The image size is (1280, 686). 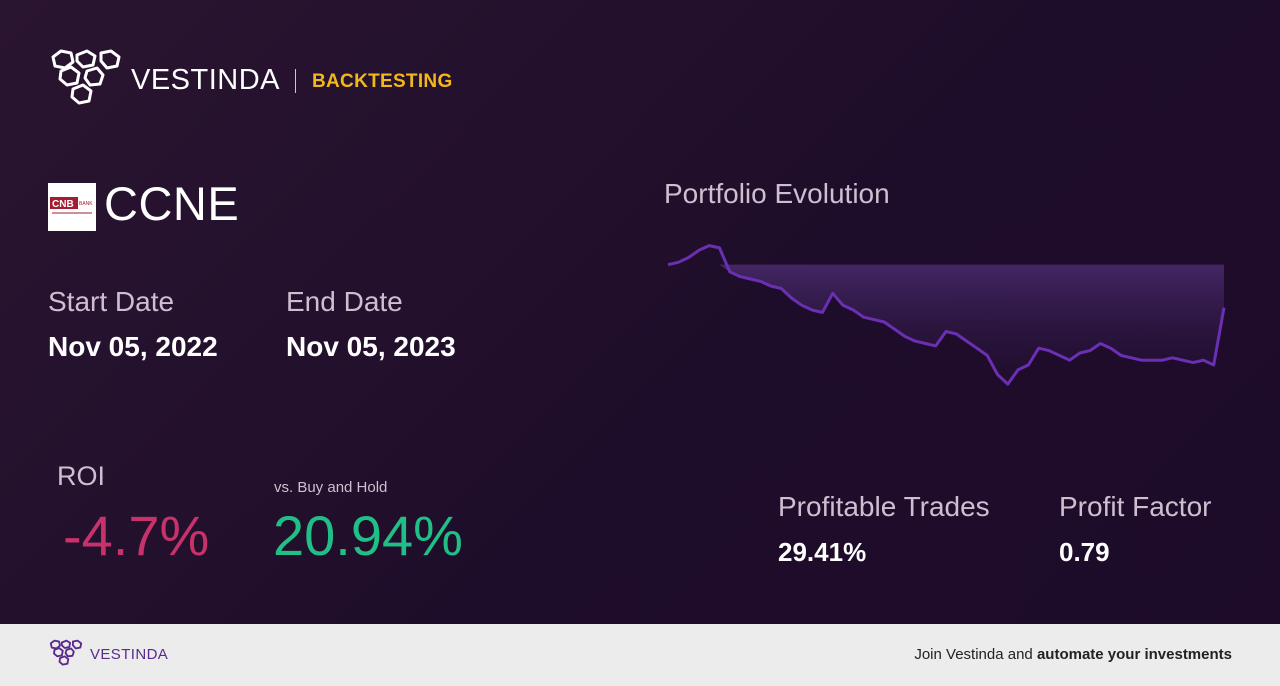 I want to click on profitable-trades-label: Profitable Trades, so click(x=884, y=506).